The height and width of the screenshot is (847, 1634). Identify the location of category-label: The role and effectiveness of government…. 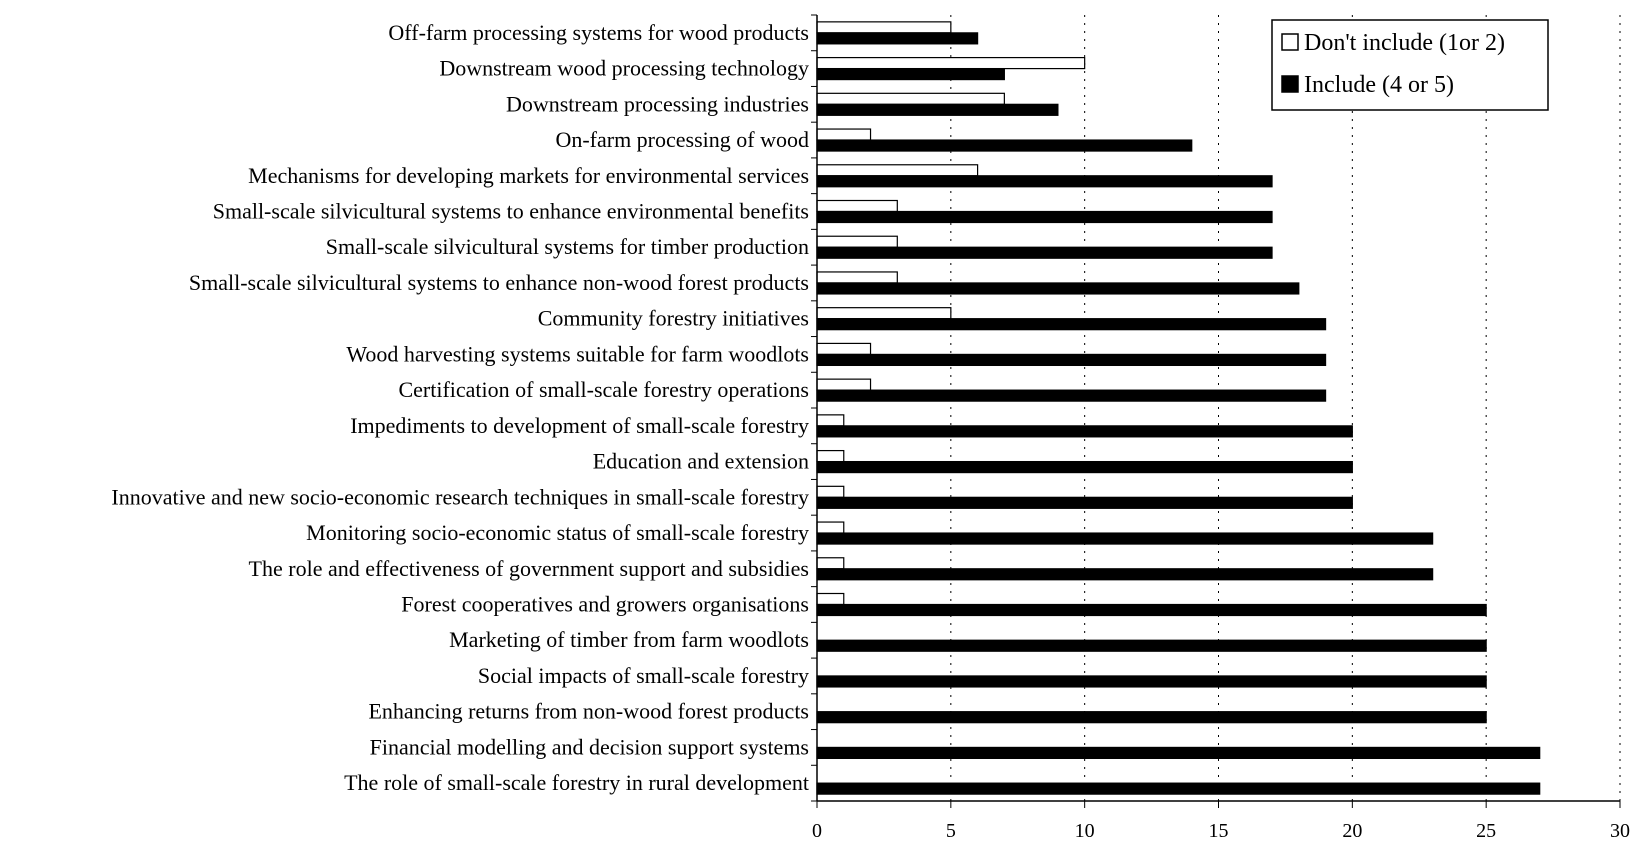
(529, 568).